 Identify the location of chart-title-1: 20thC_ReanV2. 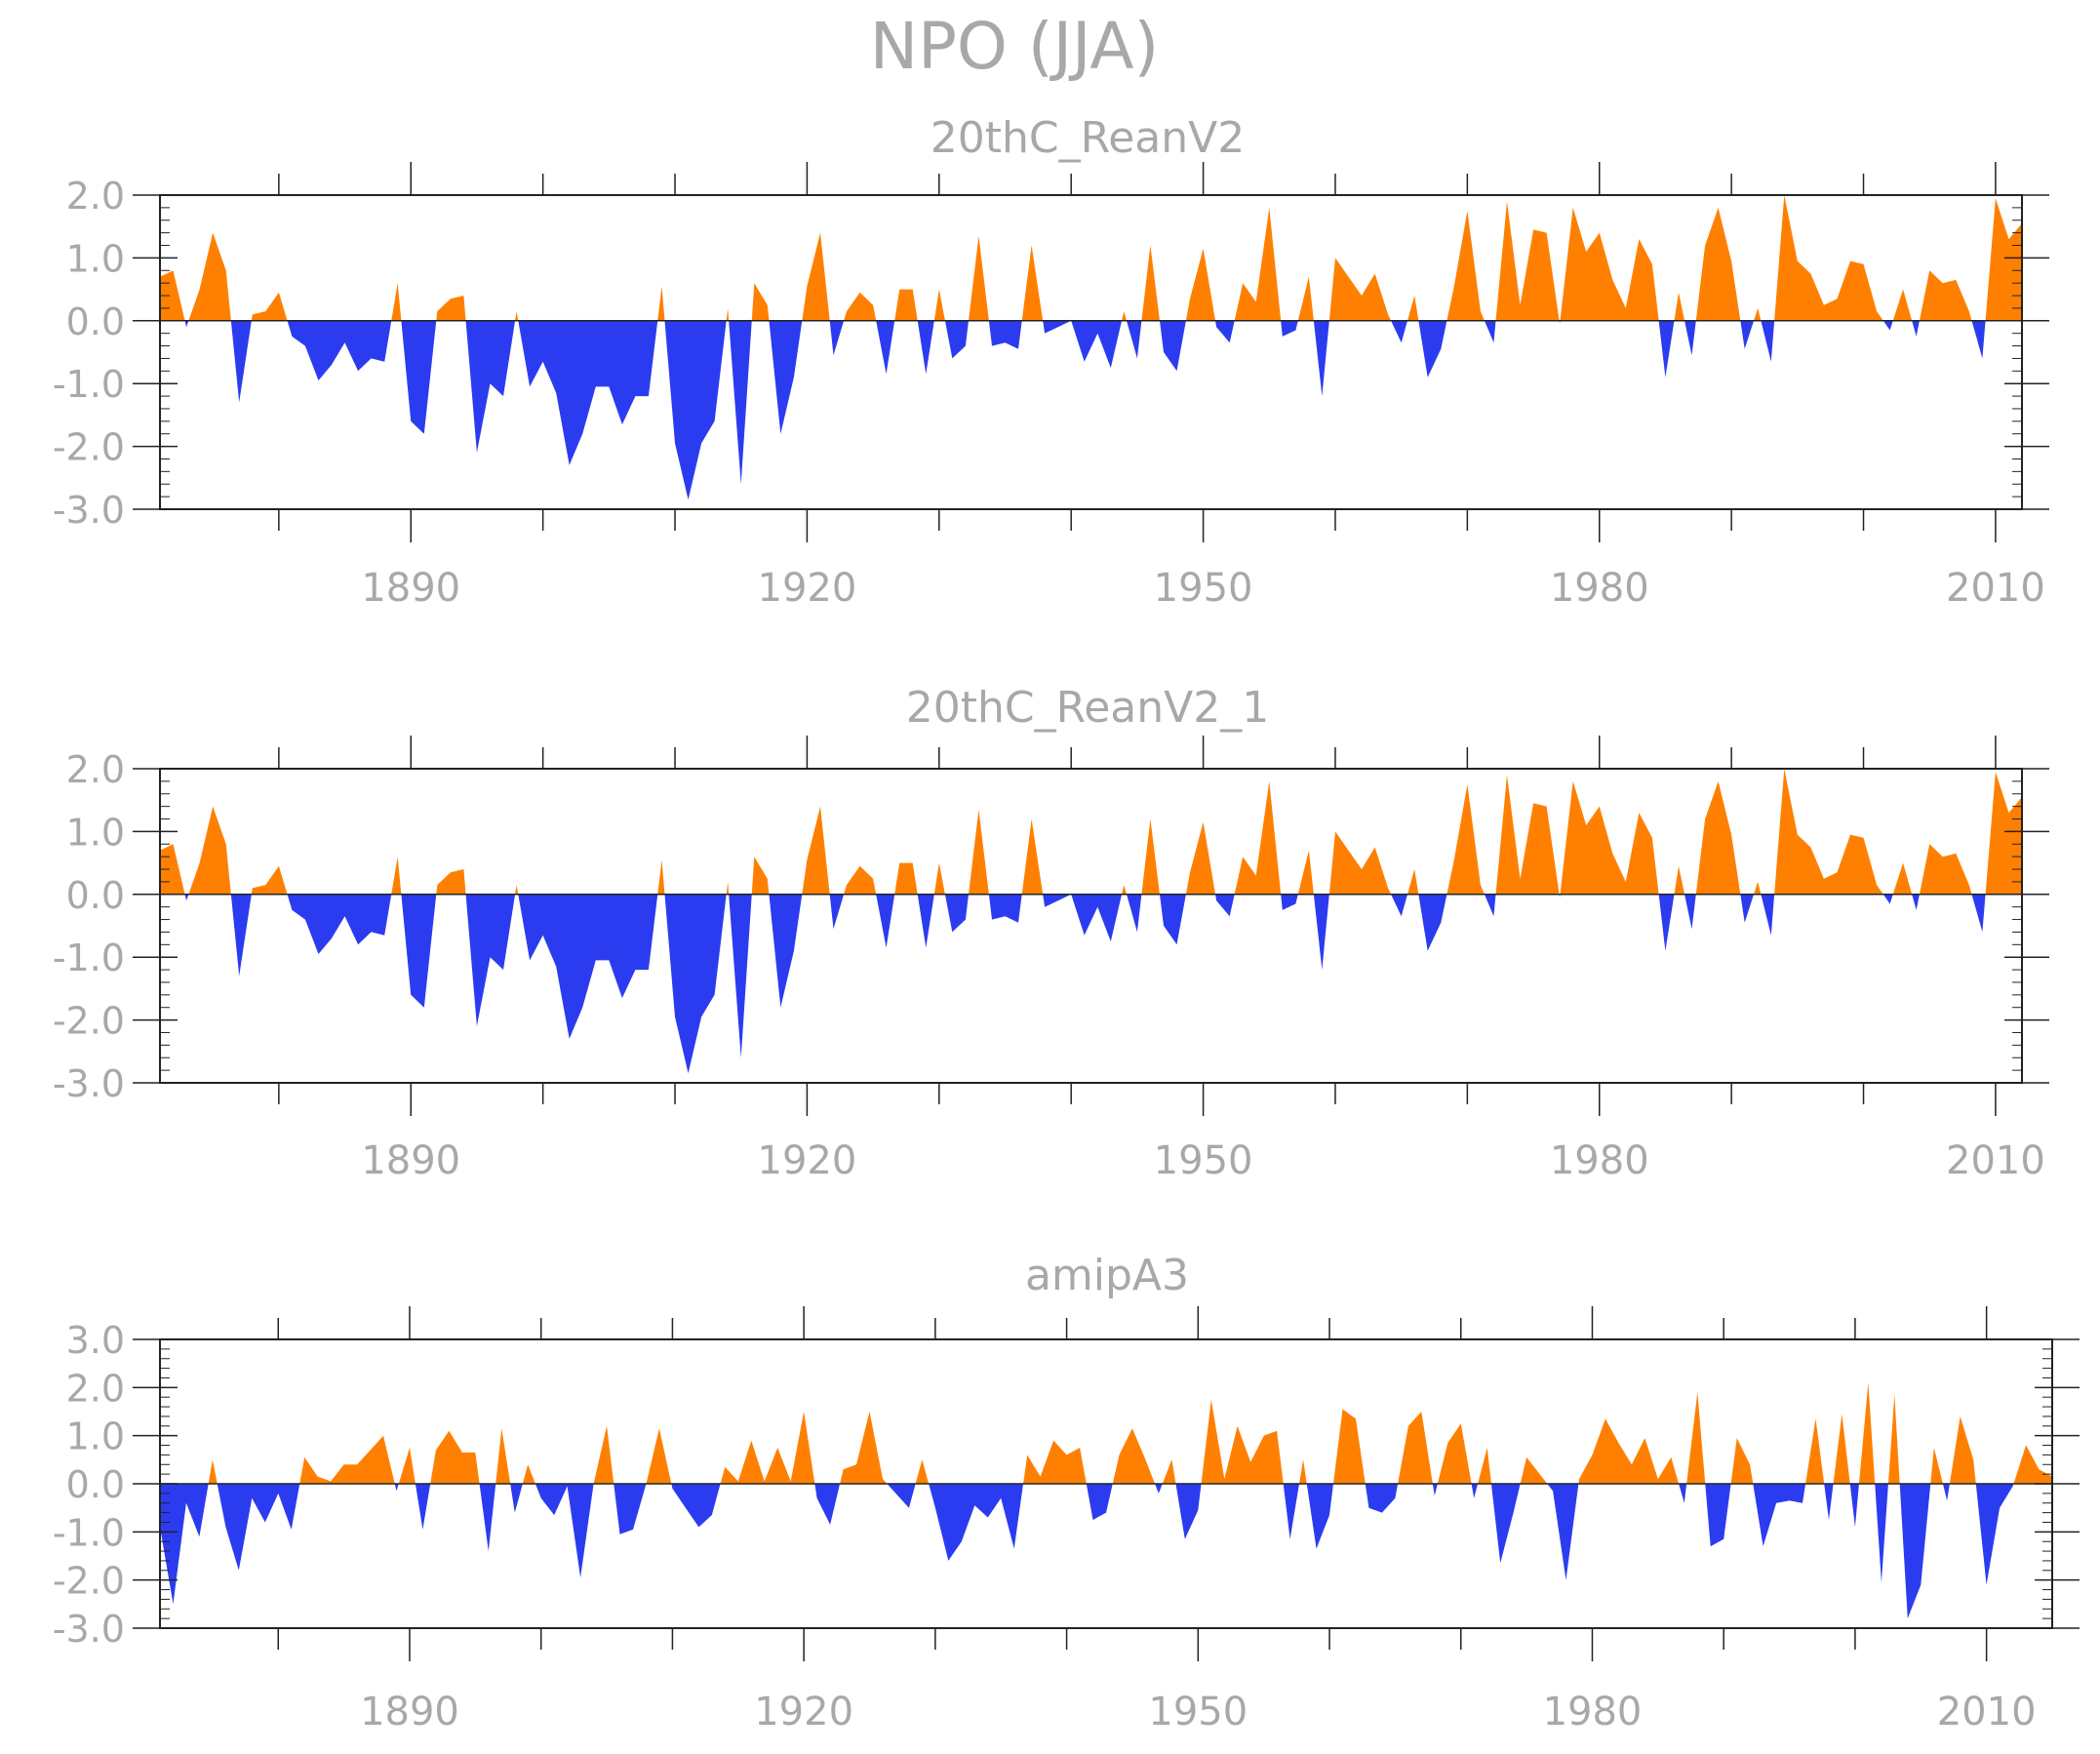
(1088, 138).